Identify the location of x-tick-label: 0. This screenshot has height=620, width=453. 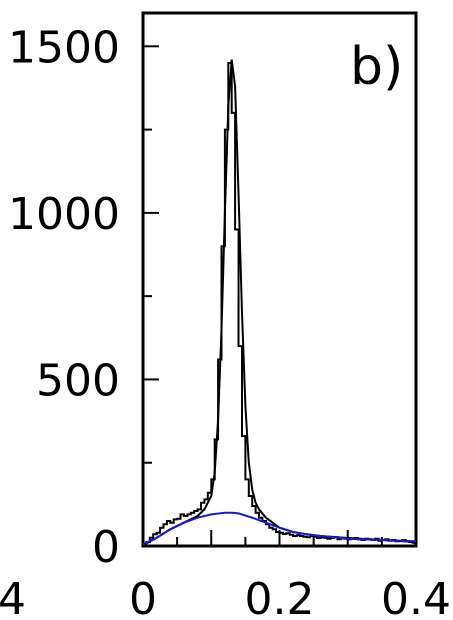
(143, 597).